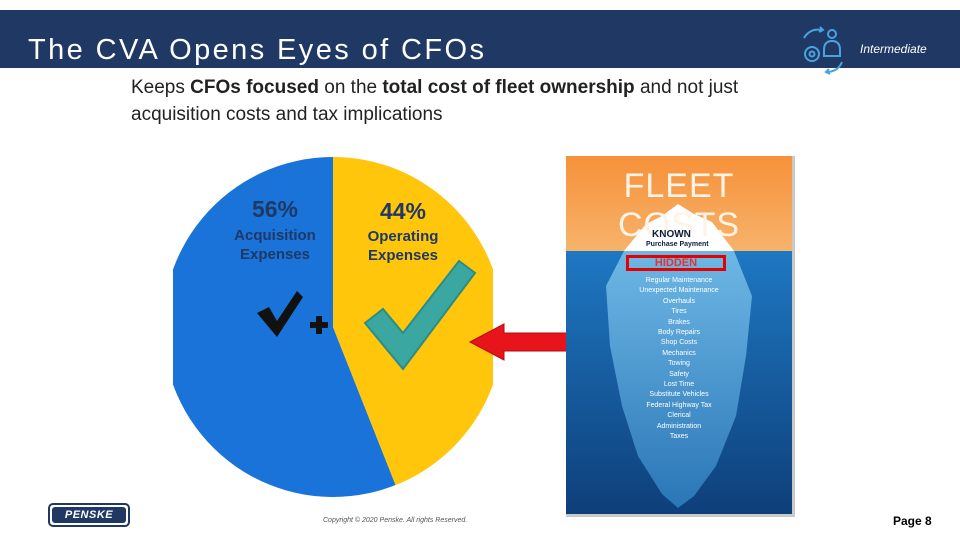 The height and width of the screenshot is (540, 960). What do you see at coordinates (275, 209) in the screenshot?
I see `acquisition-percent: 56%` at bounding box center [275, 209].